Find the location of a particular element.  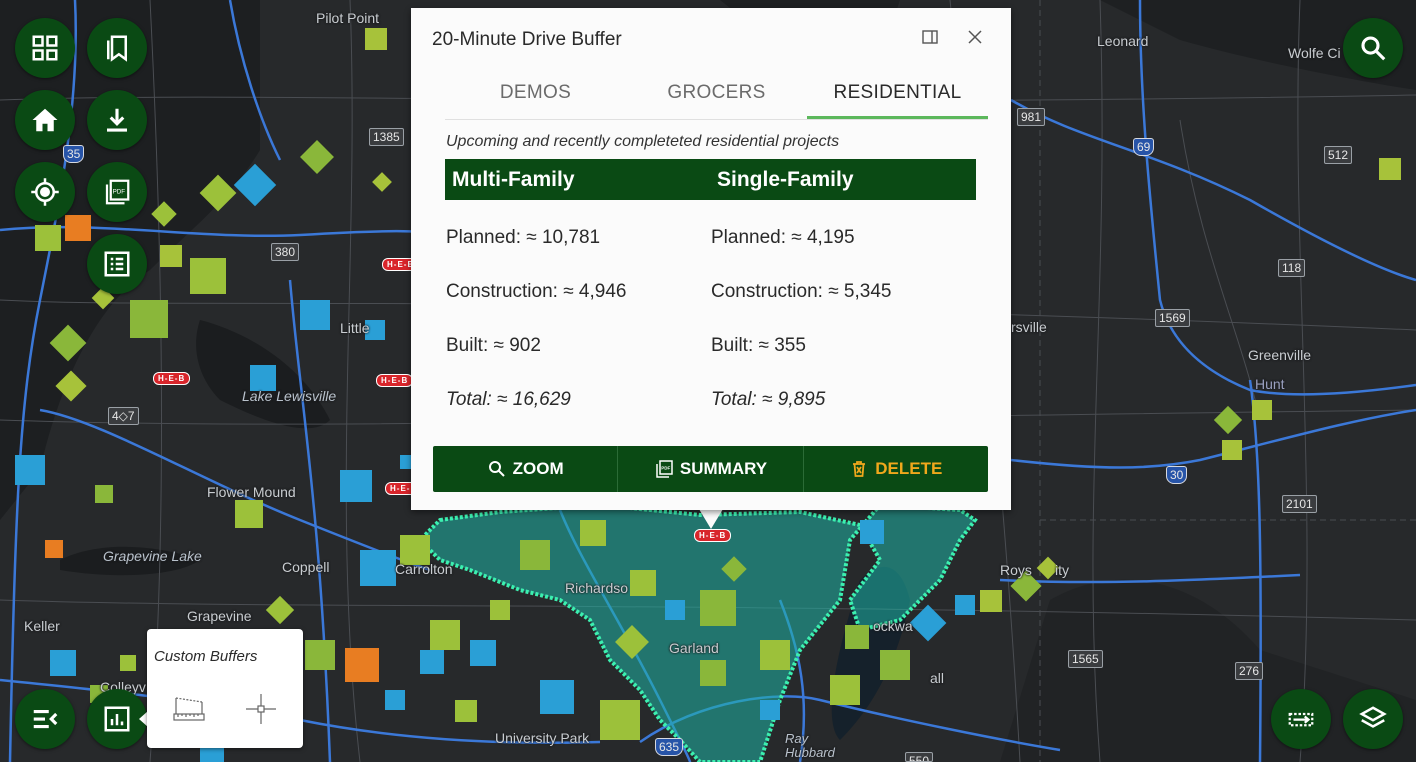

qr-grid-button is located at coordinates (45, 48).